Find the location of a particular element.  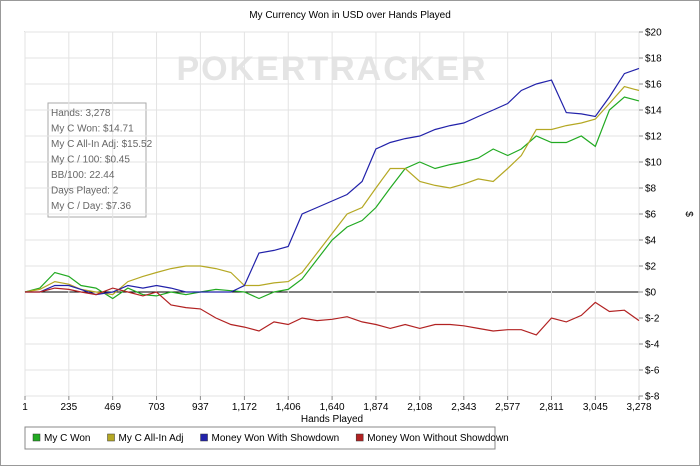

y-tick-label: $-6 is located at coordinates (652, 371).